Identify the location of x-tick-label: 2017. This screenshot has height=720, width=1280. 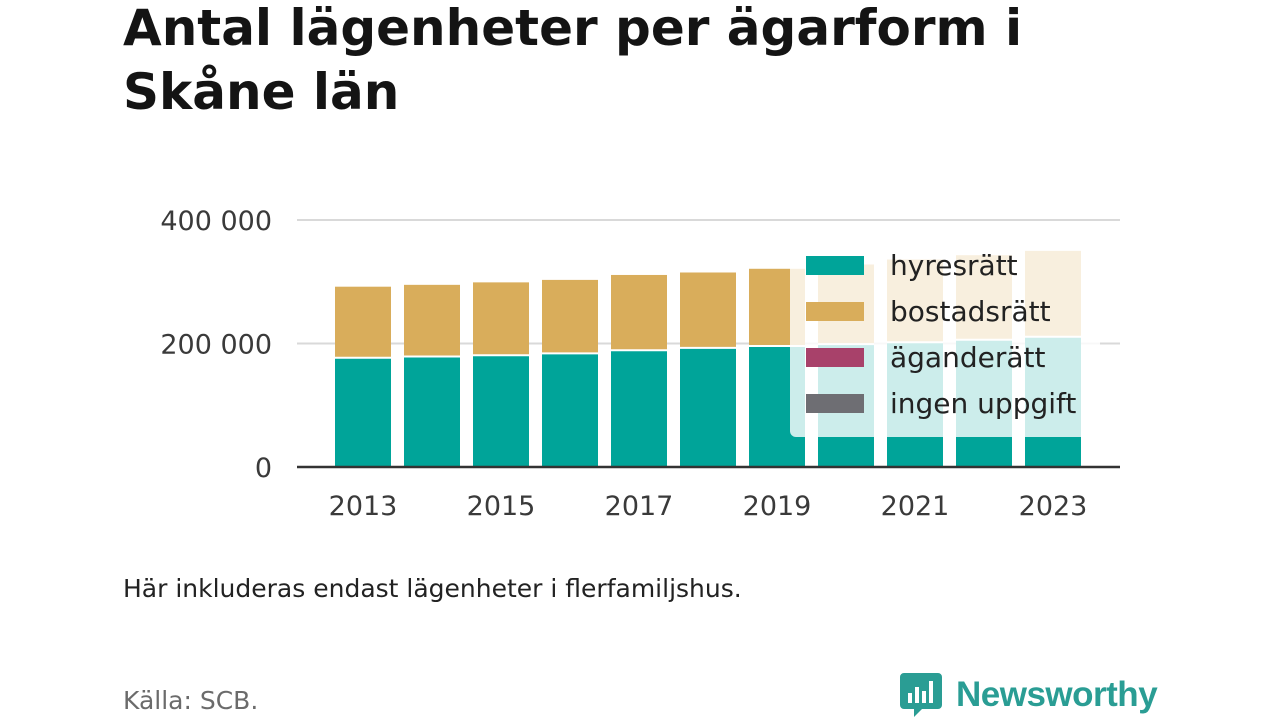
(639, 506).